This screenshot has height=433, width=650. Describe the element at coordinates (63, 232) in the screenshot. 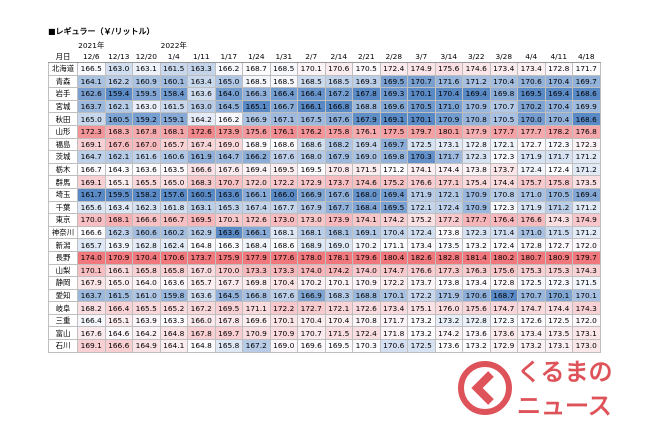

I see `prefecture: 神奈川` at that location.